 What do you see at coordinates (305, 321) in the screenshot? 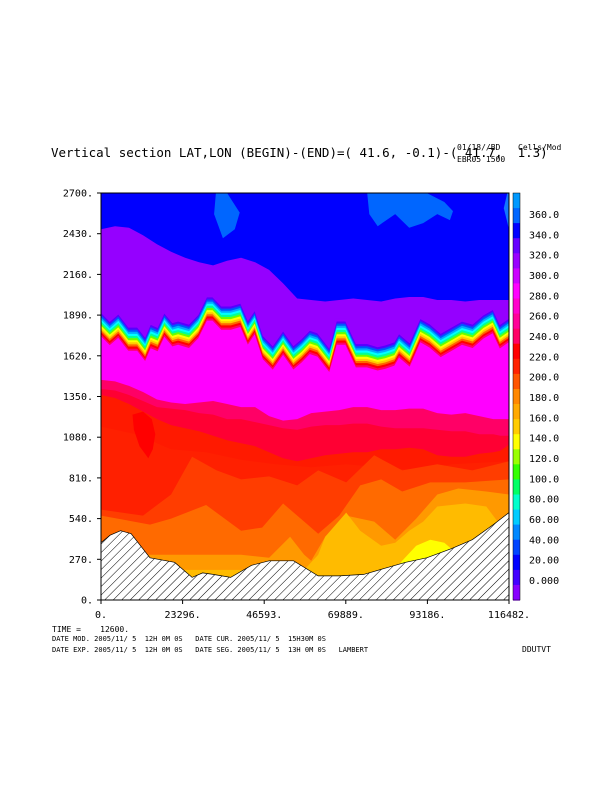
I see `front-stripe` at bounding box center [305, 321].